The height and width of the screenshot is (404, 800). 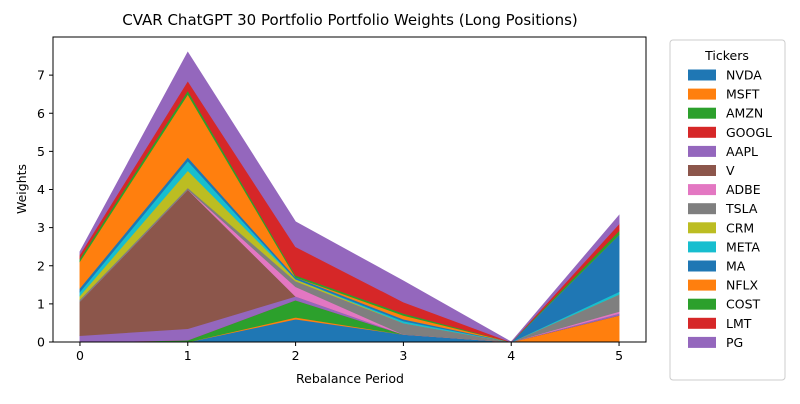 What do you see at coordinates (743, 304) in the screenshot?
I see `legend-label-cost: COST` at bounding box center [743, 304].